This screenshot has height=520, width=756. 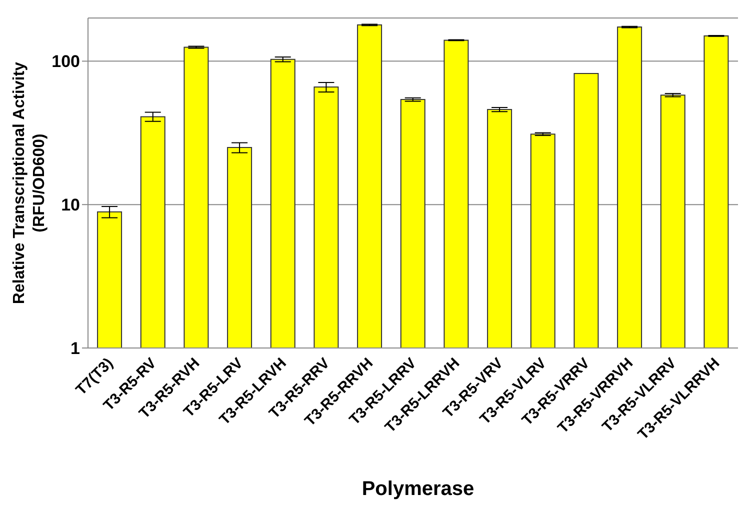 I want to click on y-tick-label: 10, so click(x=70, y=205).